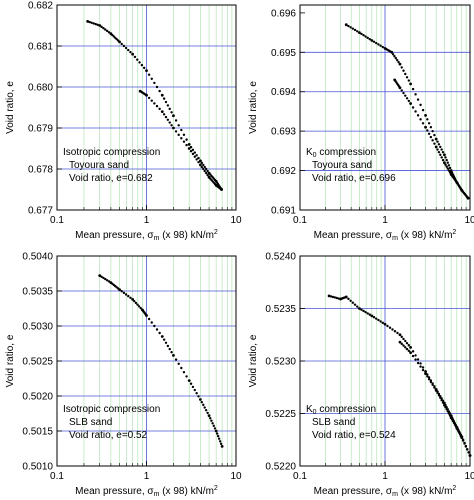  I want to click on y-tick-label: 0.679, so click(40, 129).